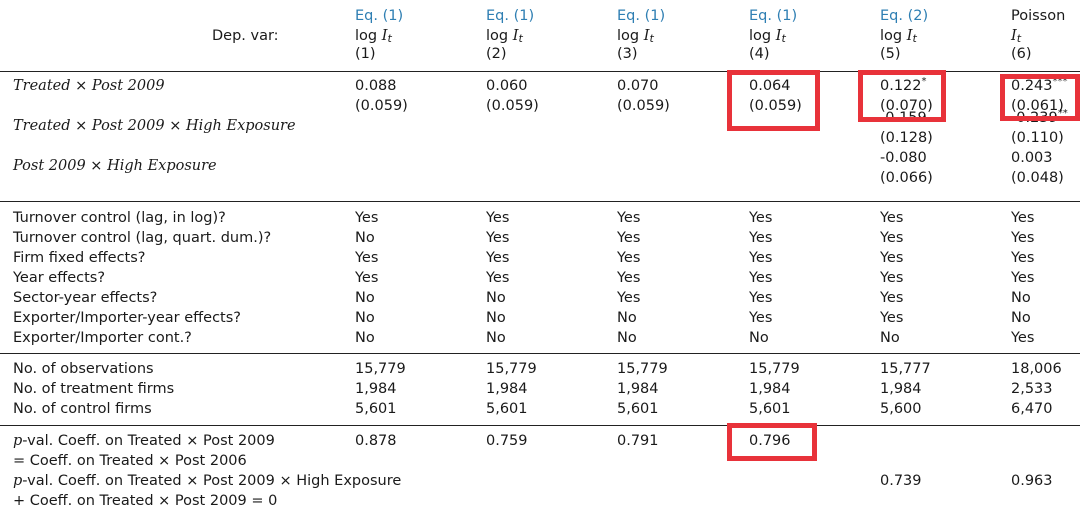 This screenshot has width=1080, height=511. Describe the element at coordinates (540, 425) in the screenshot. I see `rule-counts` at that location.